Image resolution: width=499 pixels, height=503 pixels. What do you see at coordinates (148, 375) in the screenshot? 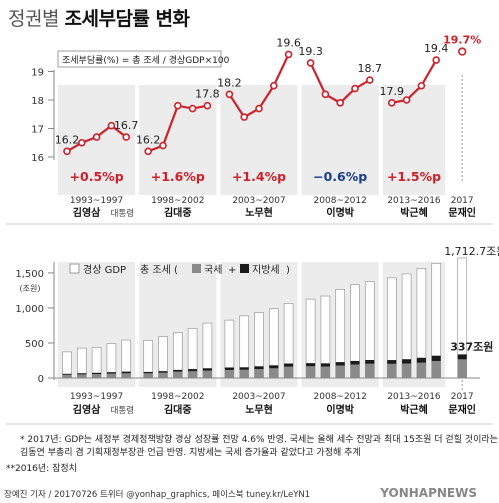
I see `bar-national-1998` at bounding box center [148, 375].